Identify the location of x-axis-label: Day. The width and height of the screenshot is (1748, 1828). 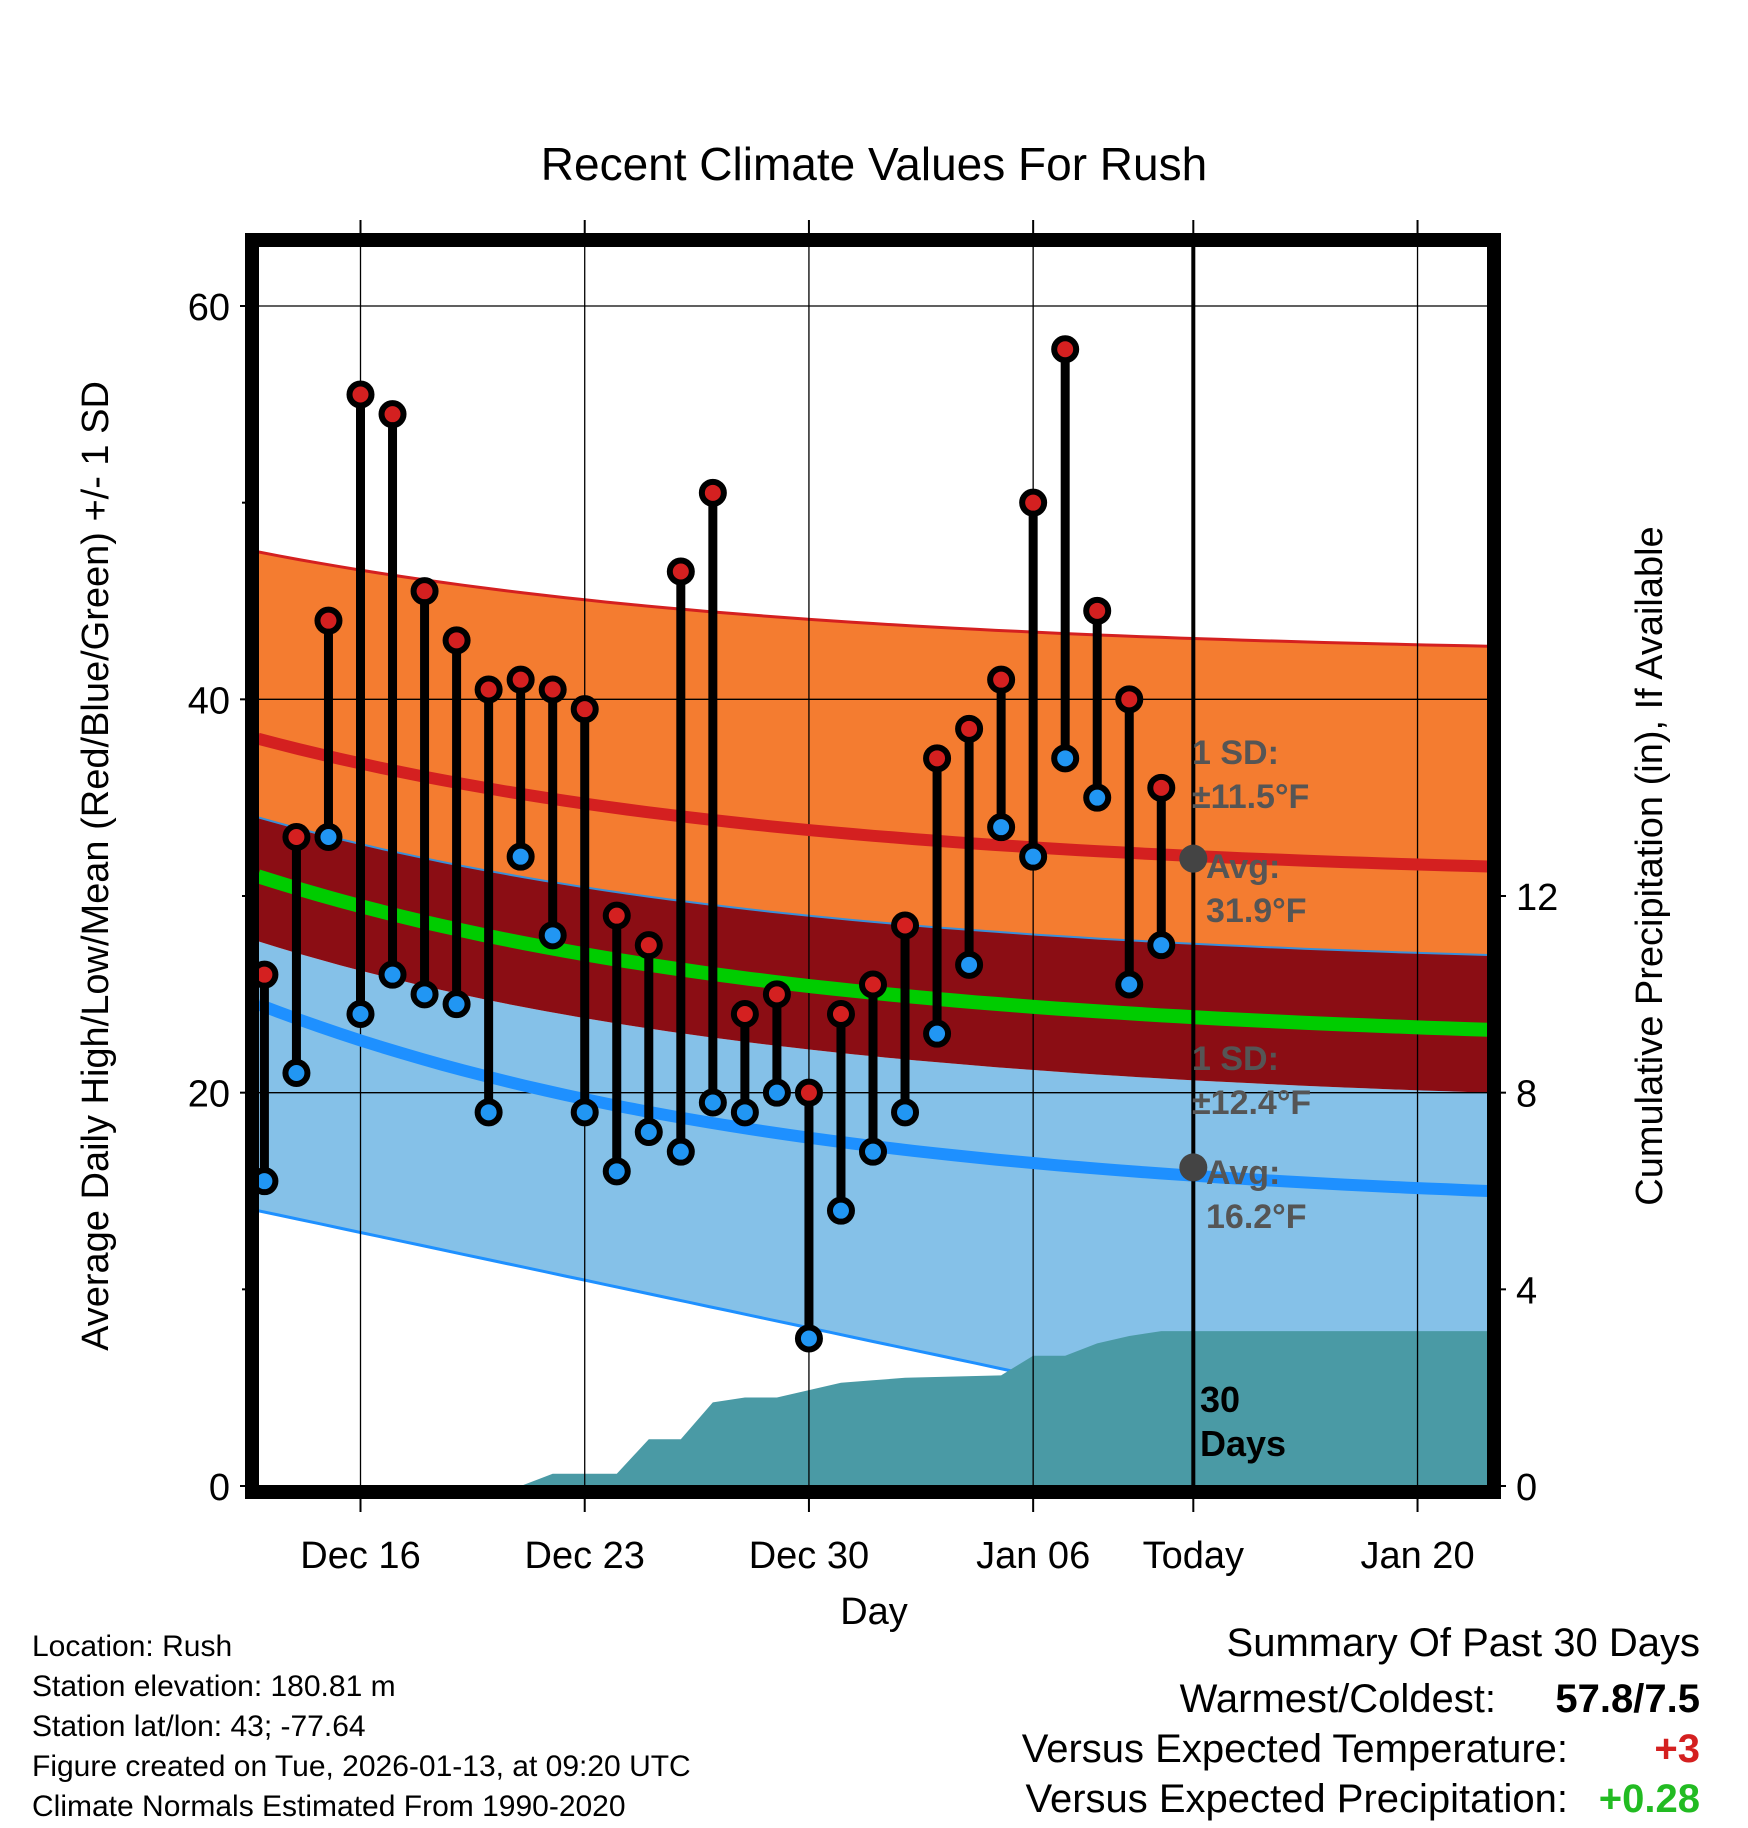
(874, 1612).